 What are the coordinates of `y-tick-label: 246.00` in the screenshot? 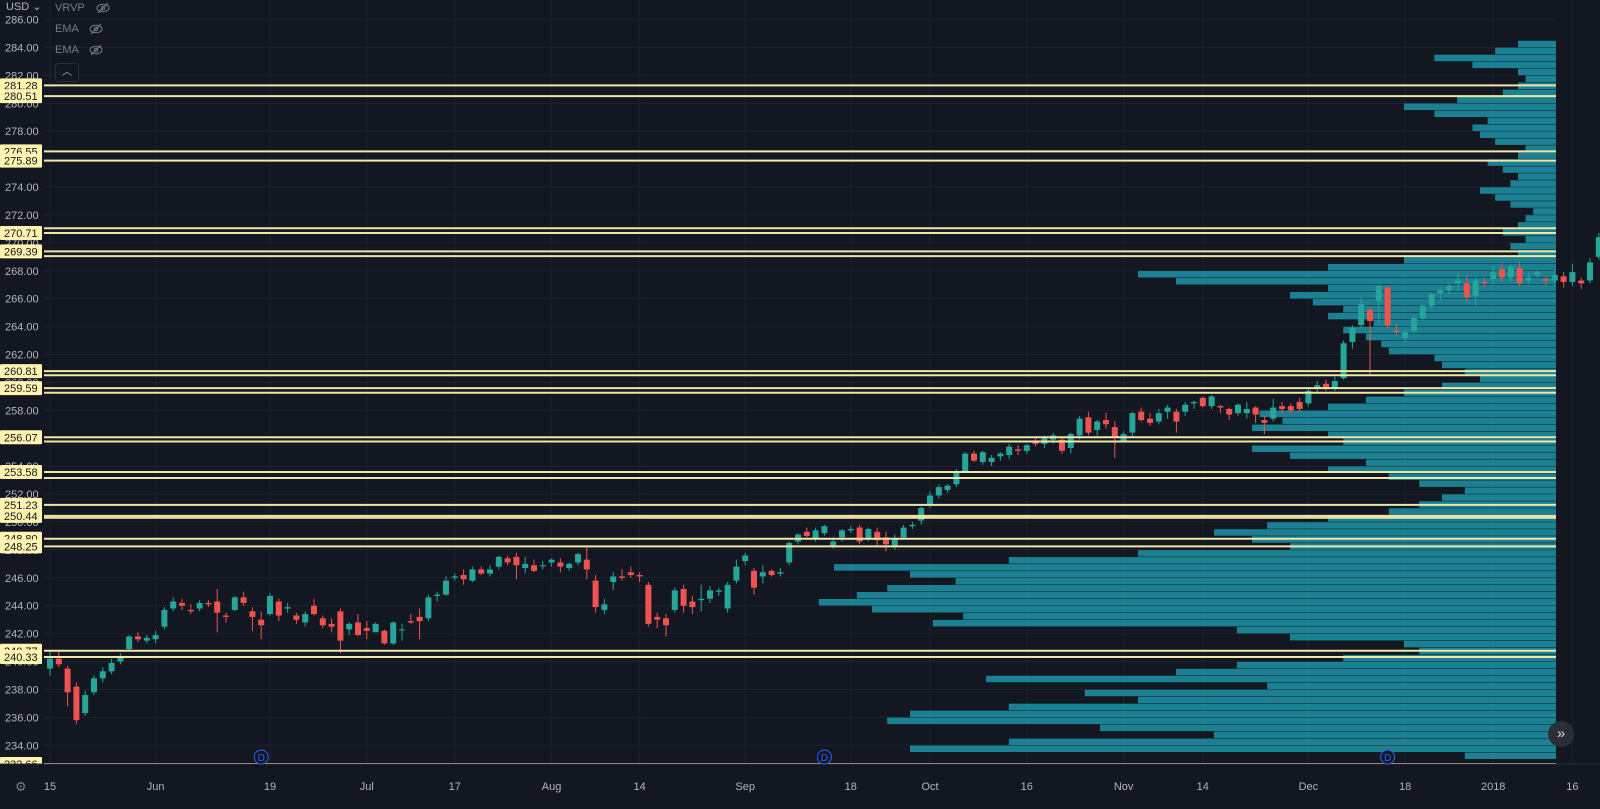 It's located at (22, 579).